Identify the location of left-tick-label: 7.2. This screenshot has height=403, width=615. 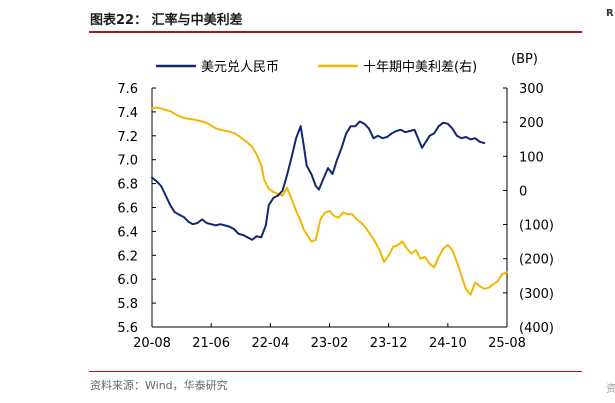
(127, 137).